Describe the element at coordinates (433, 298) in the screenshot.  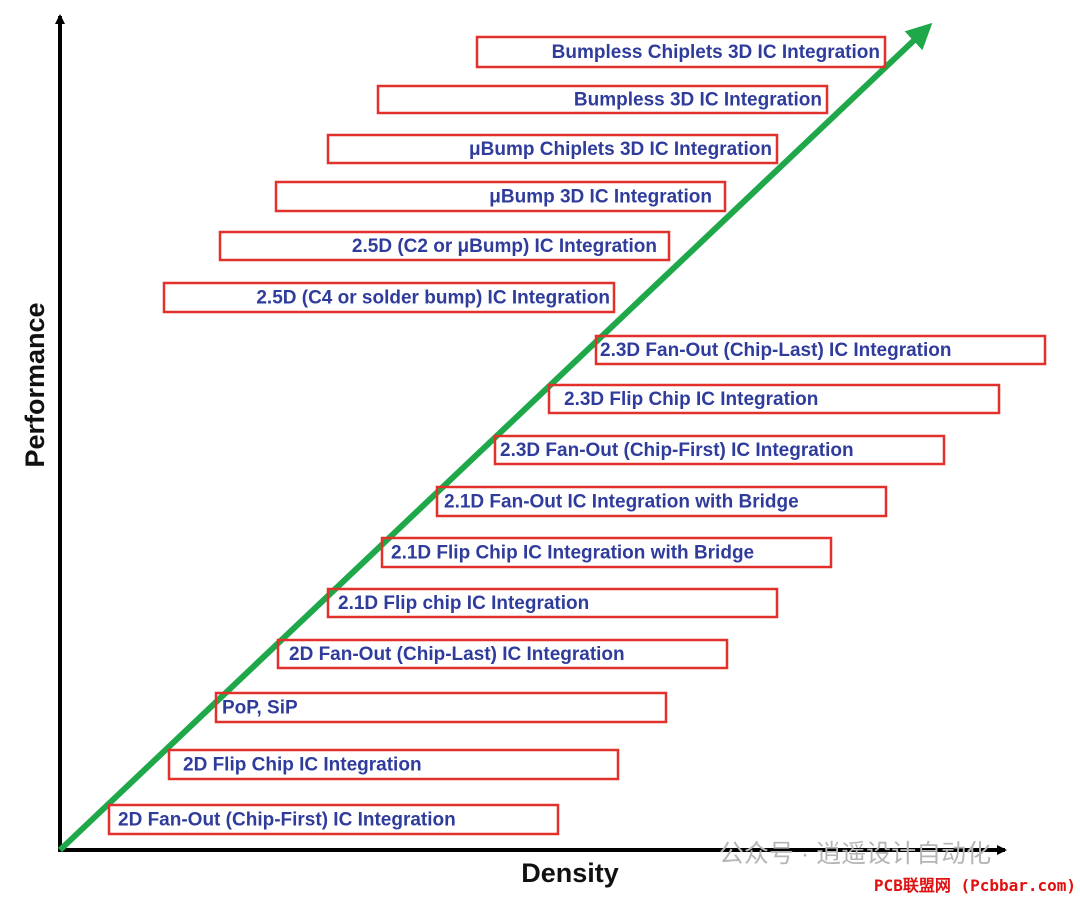
I see `item-label: 2.5D (C4 or solder bump) IC Integration` at that location.